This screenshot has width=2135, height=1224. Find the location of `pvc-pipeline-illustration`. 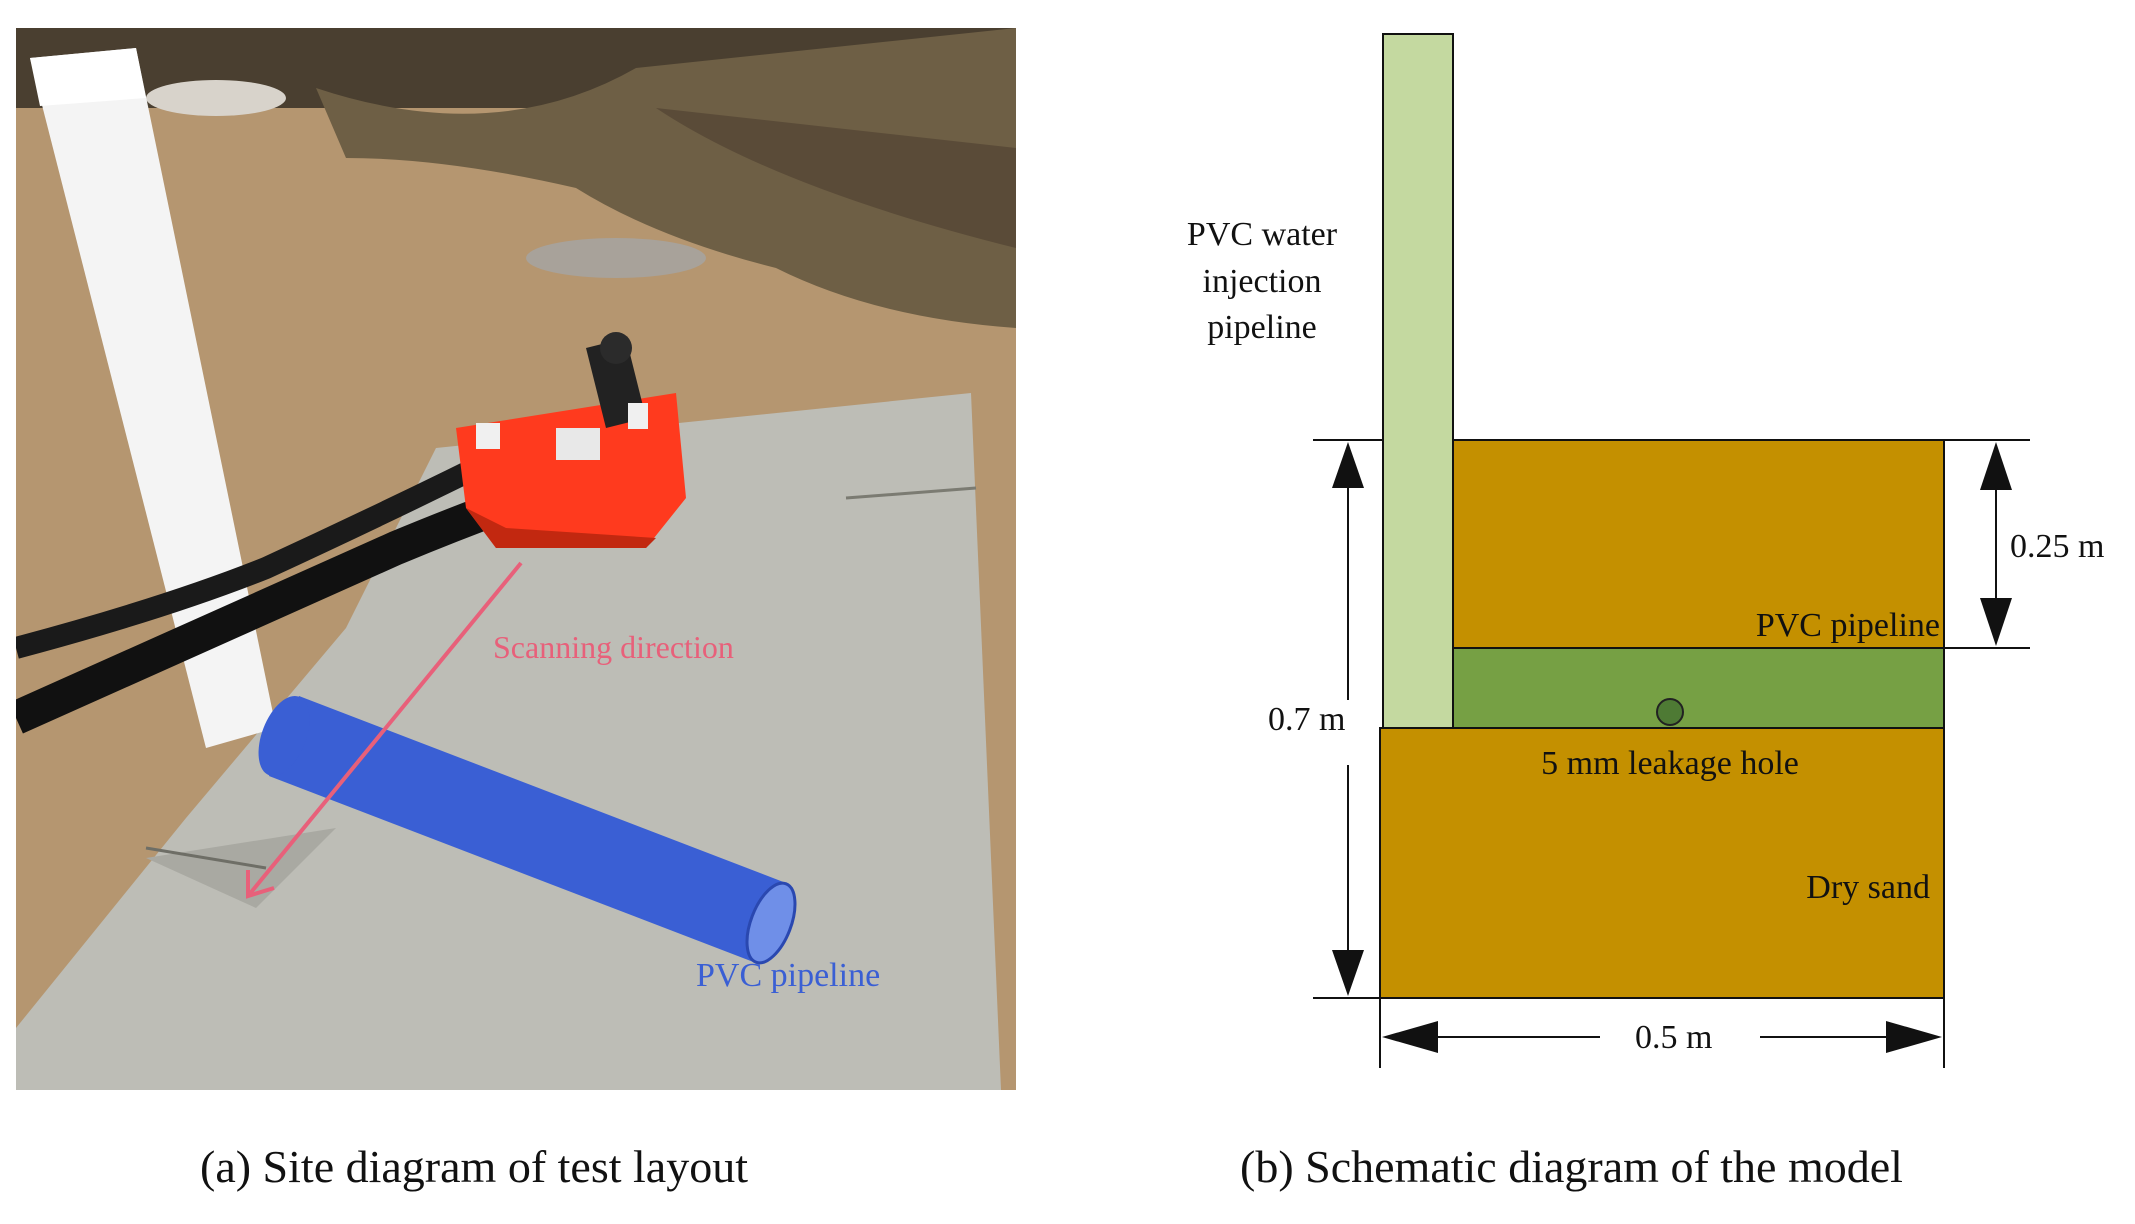

pvc-pipeline-illustration is located at coordinates (527, 830).